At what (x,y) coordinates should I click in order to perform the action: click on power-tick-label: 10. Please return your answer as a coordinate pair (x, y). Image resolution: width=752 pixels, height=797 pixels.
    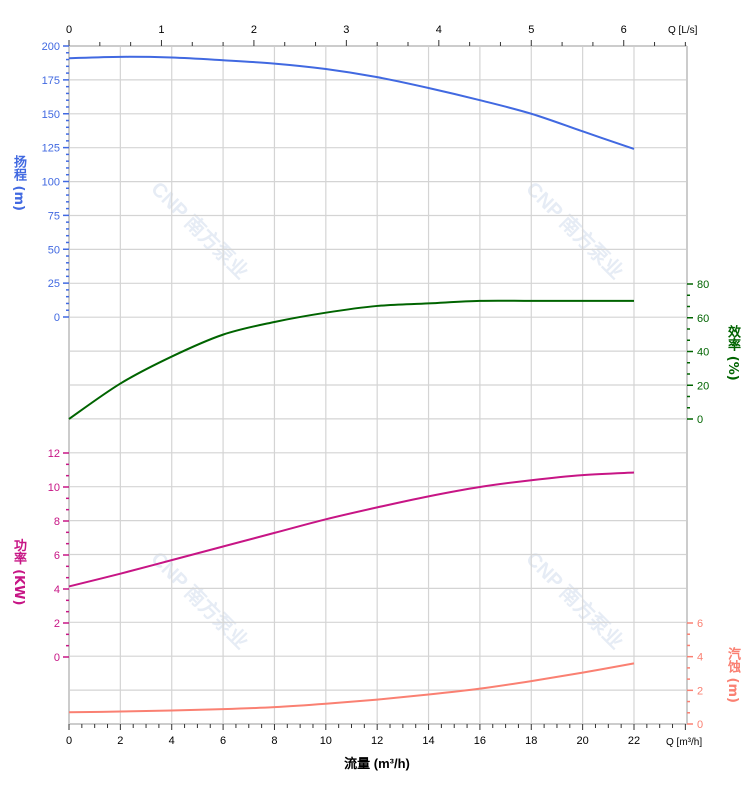
    Looking at the image, I should click on (54, 488).